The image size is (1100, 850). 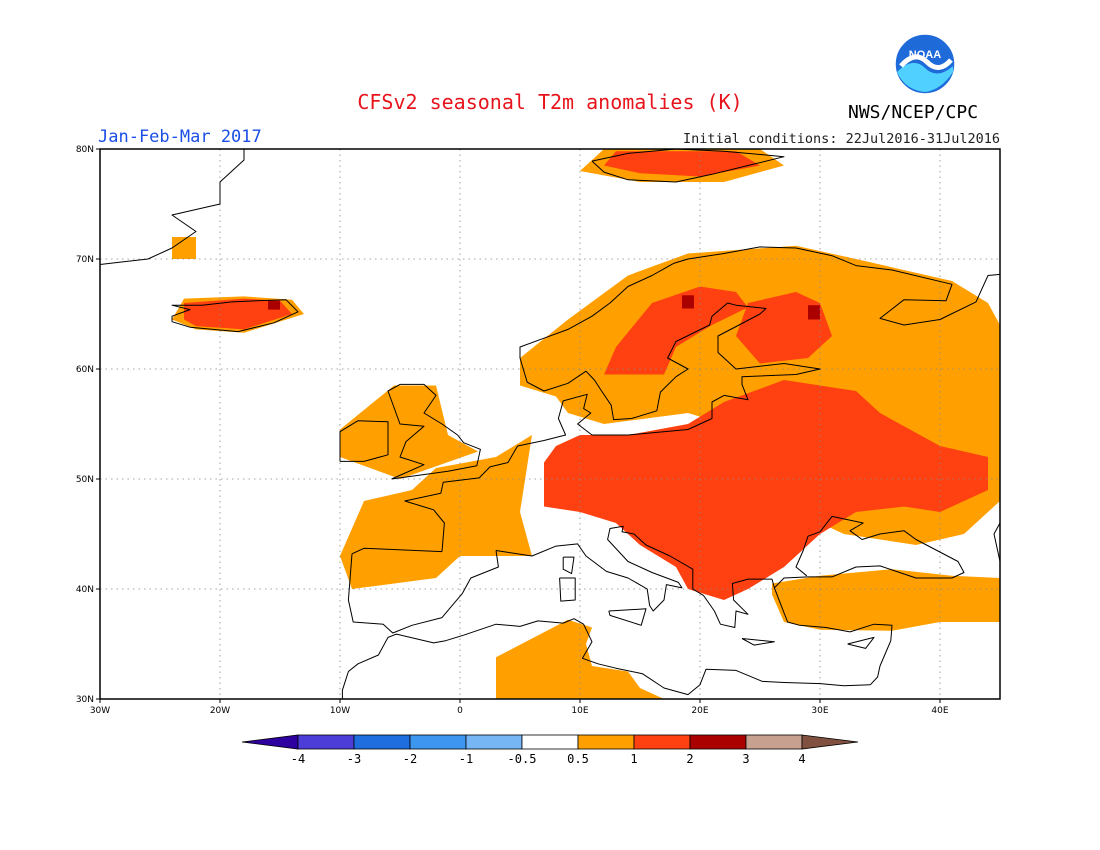 What do you see at coordinates (925, 55) in the screenshot?
I see `logo-text: NOAA` at bounding box center [925, 55].